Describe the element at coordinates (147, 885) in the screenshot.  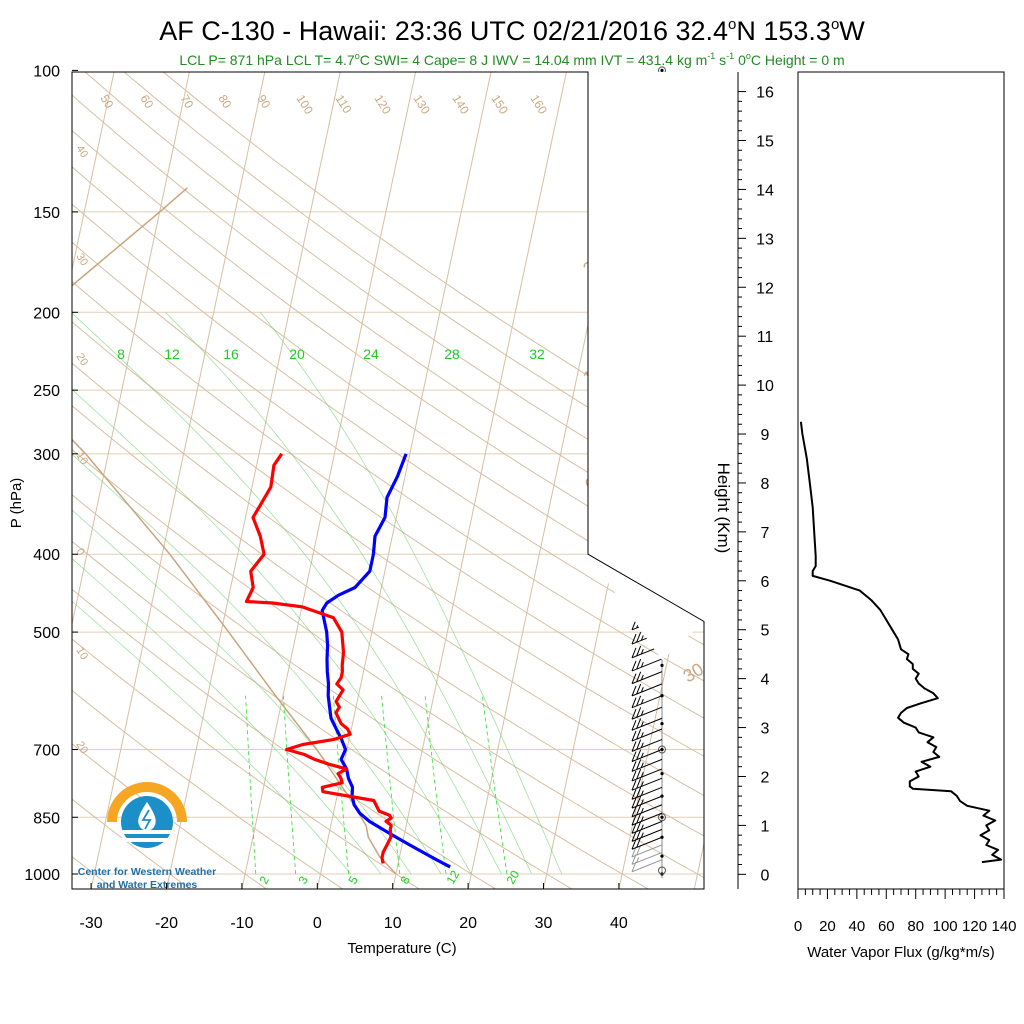
I see `logo-text-line2: and Water Extremes` at that location.